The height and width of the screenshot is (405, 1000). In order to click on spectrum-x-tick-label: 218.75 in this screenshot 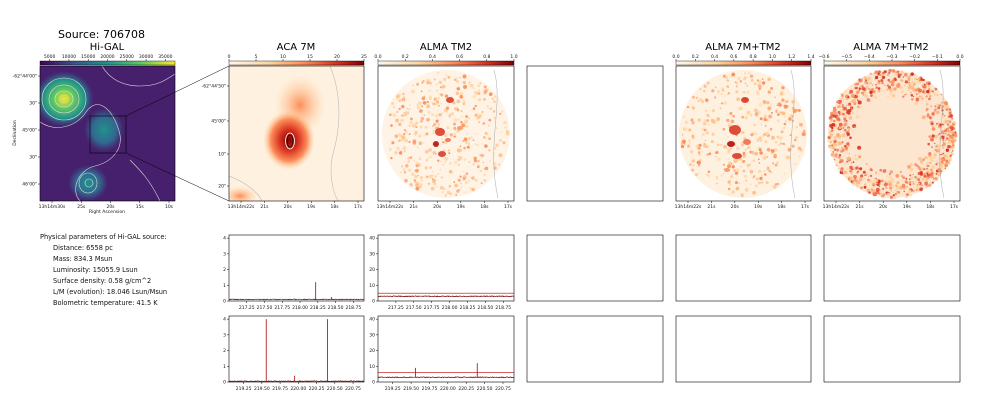, I will do `click(503, 308)`.